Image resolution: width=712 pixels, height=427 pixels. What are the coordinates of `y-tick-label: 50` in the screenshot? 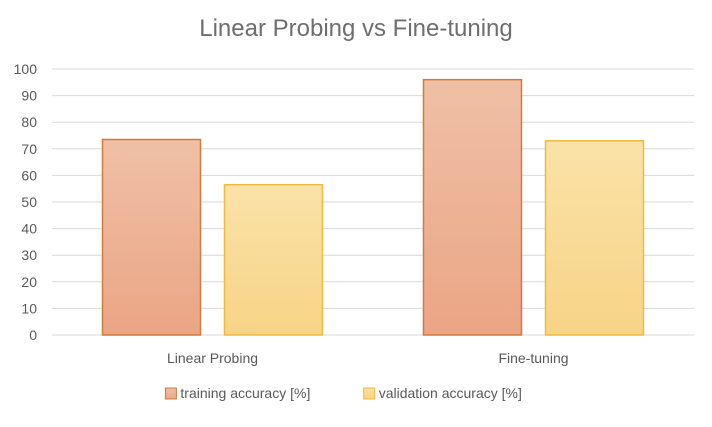 It's located at (29, 202).